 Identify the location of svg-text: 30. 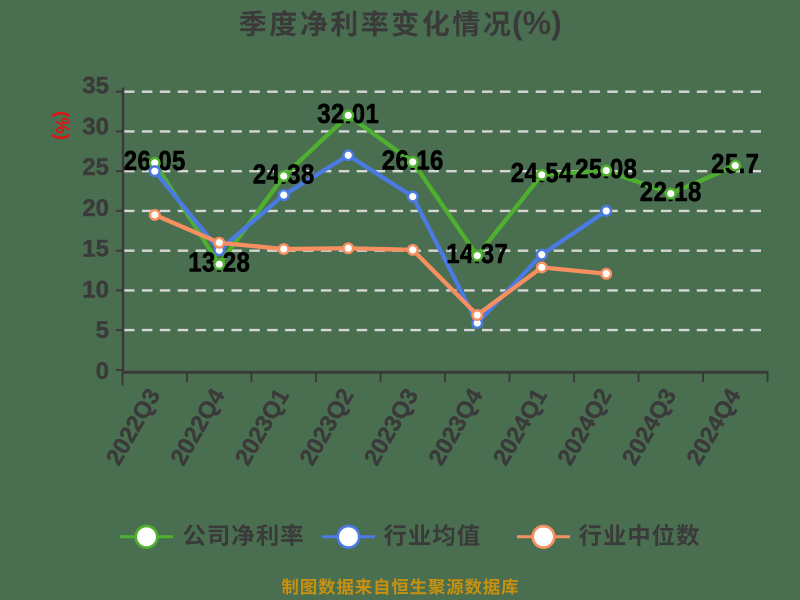
(95, 126).